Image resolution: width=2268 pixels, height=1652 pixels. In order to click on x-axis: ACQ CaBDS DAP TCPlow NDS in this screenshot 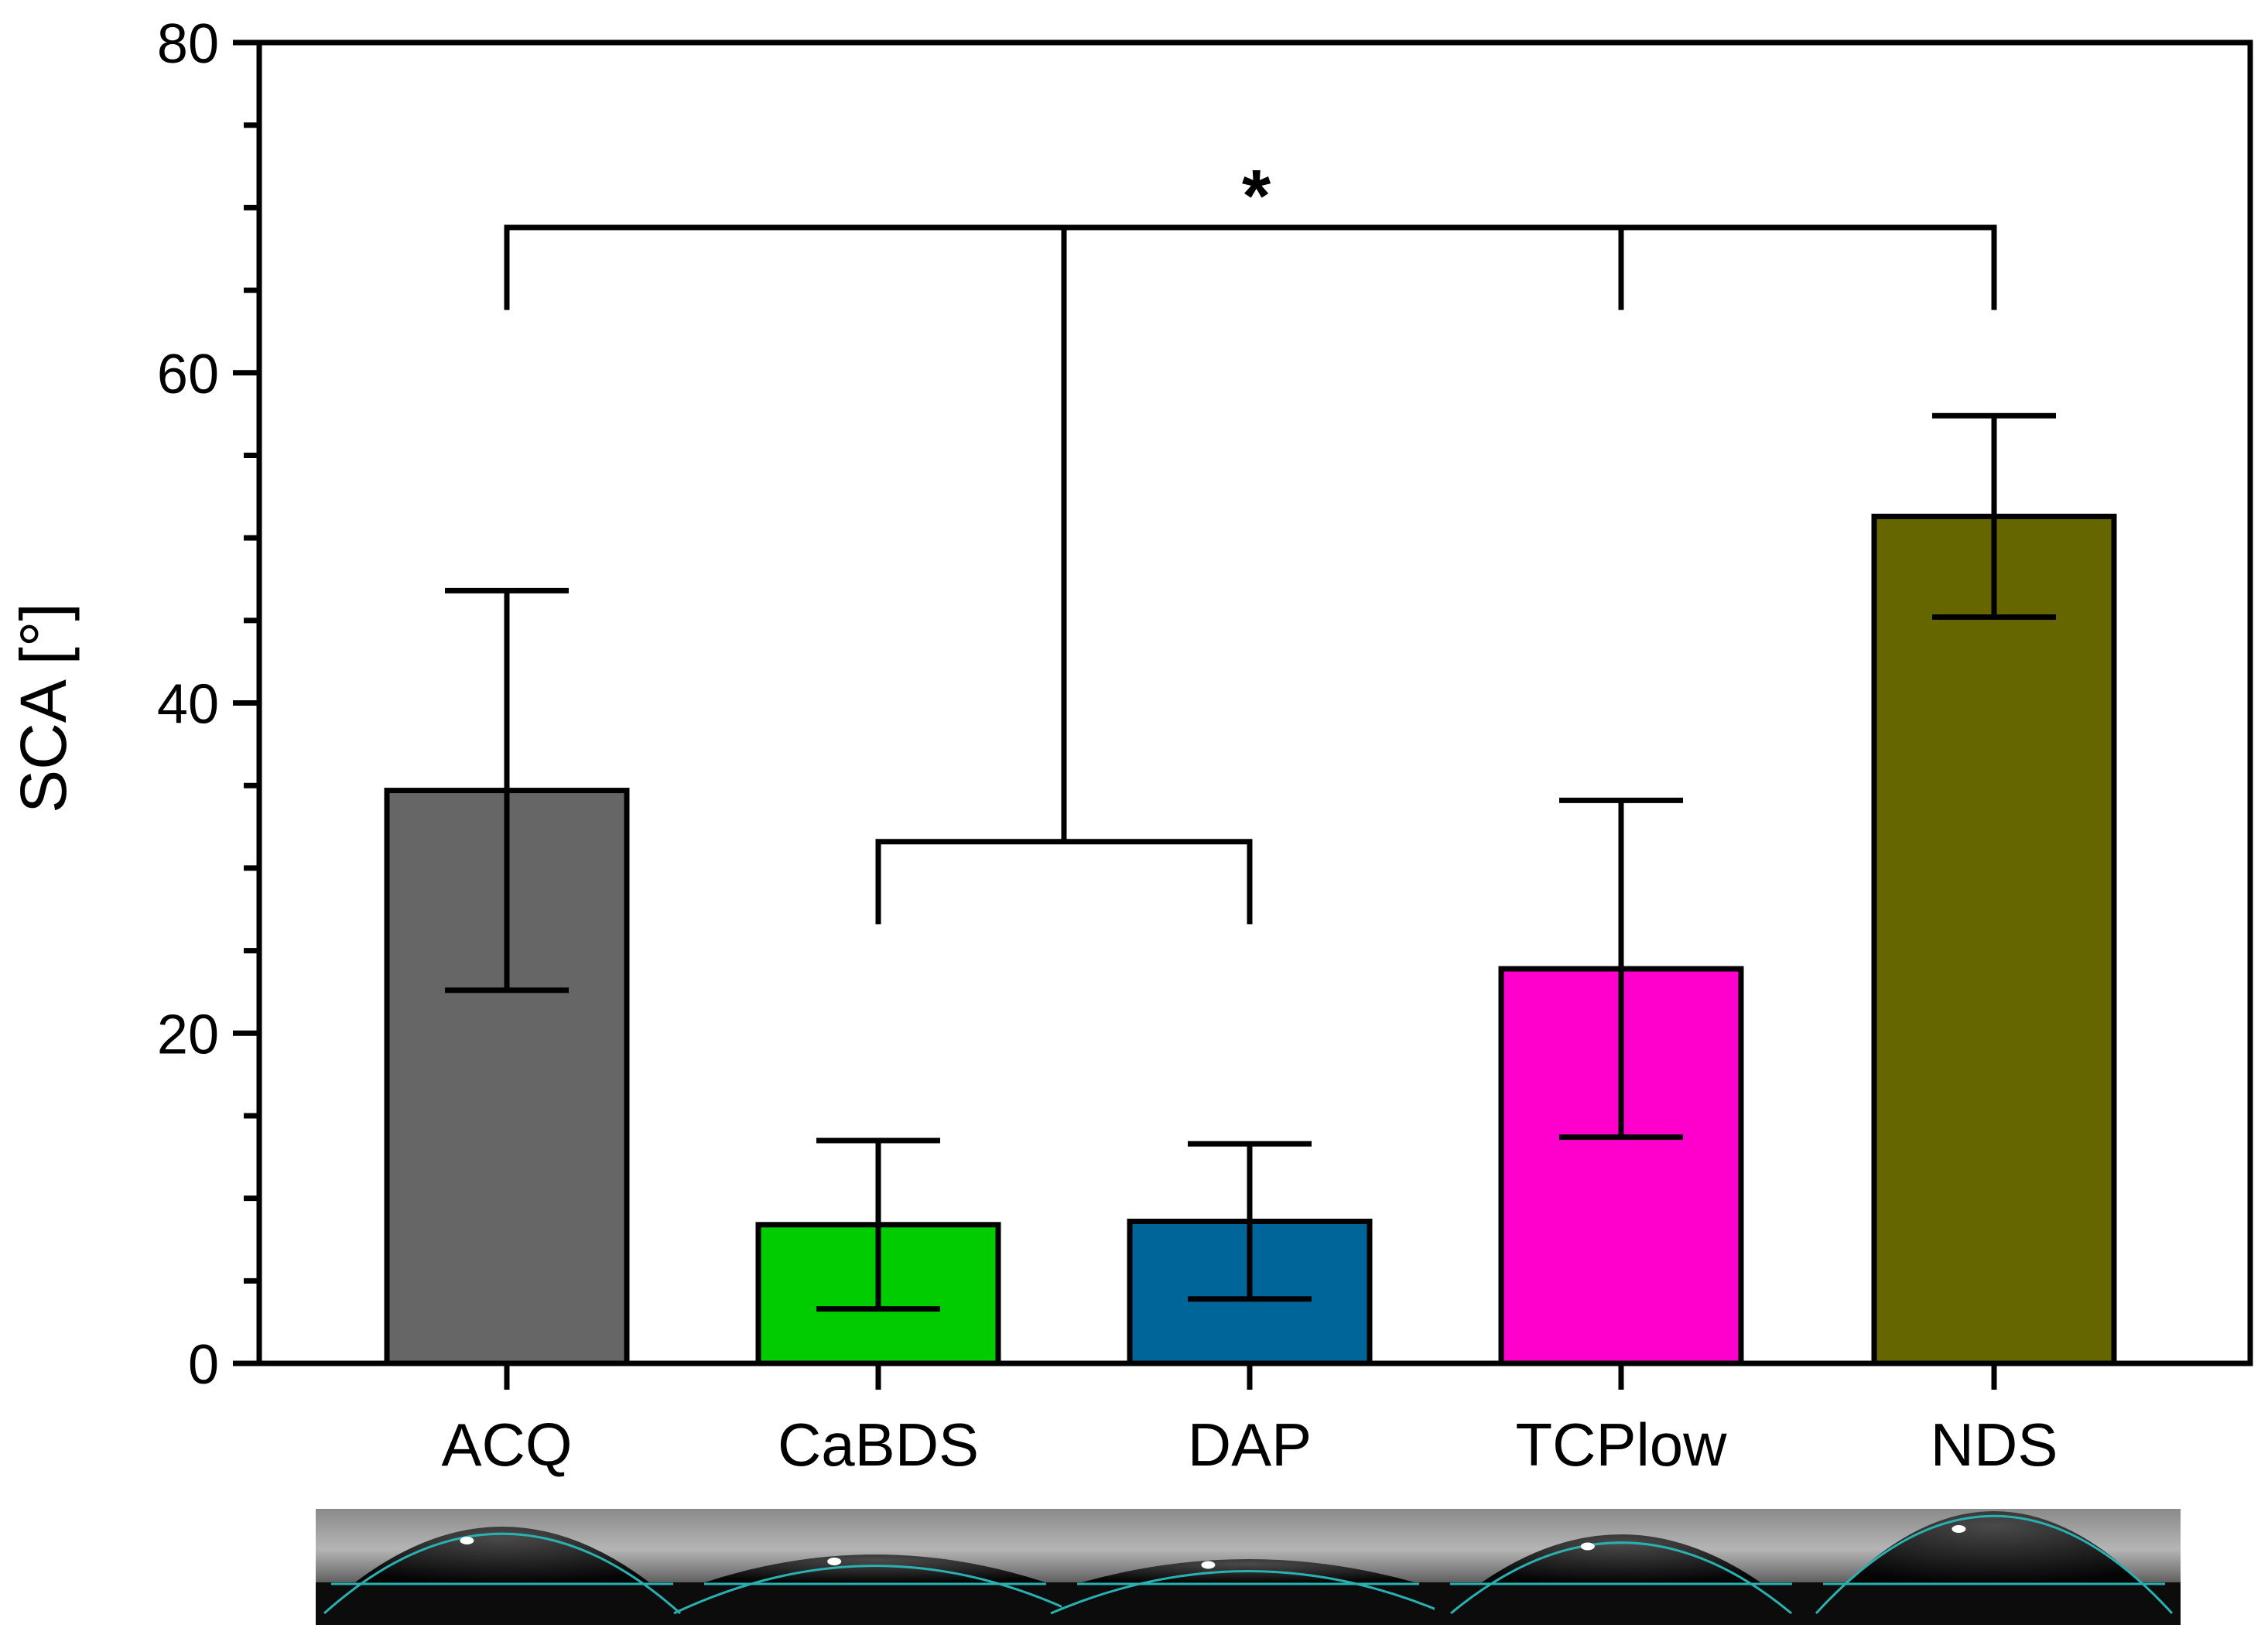, I will do `click(1249, 1421)`.